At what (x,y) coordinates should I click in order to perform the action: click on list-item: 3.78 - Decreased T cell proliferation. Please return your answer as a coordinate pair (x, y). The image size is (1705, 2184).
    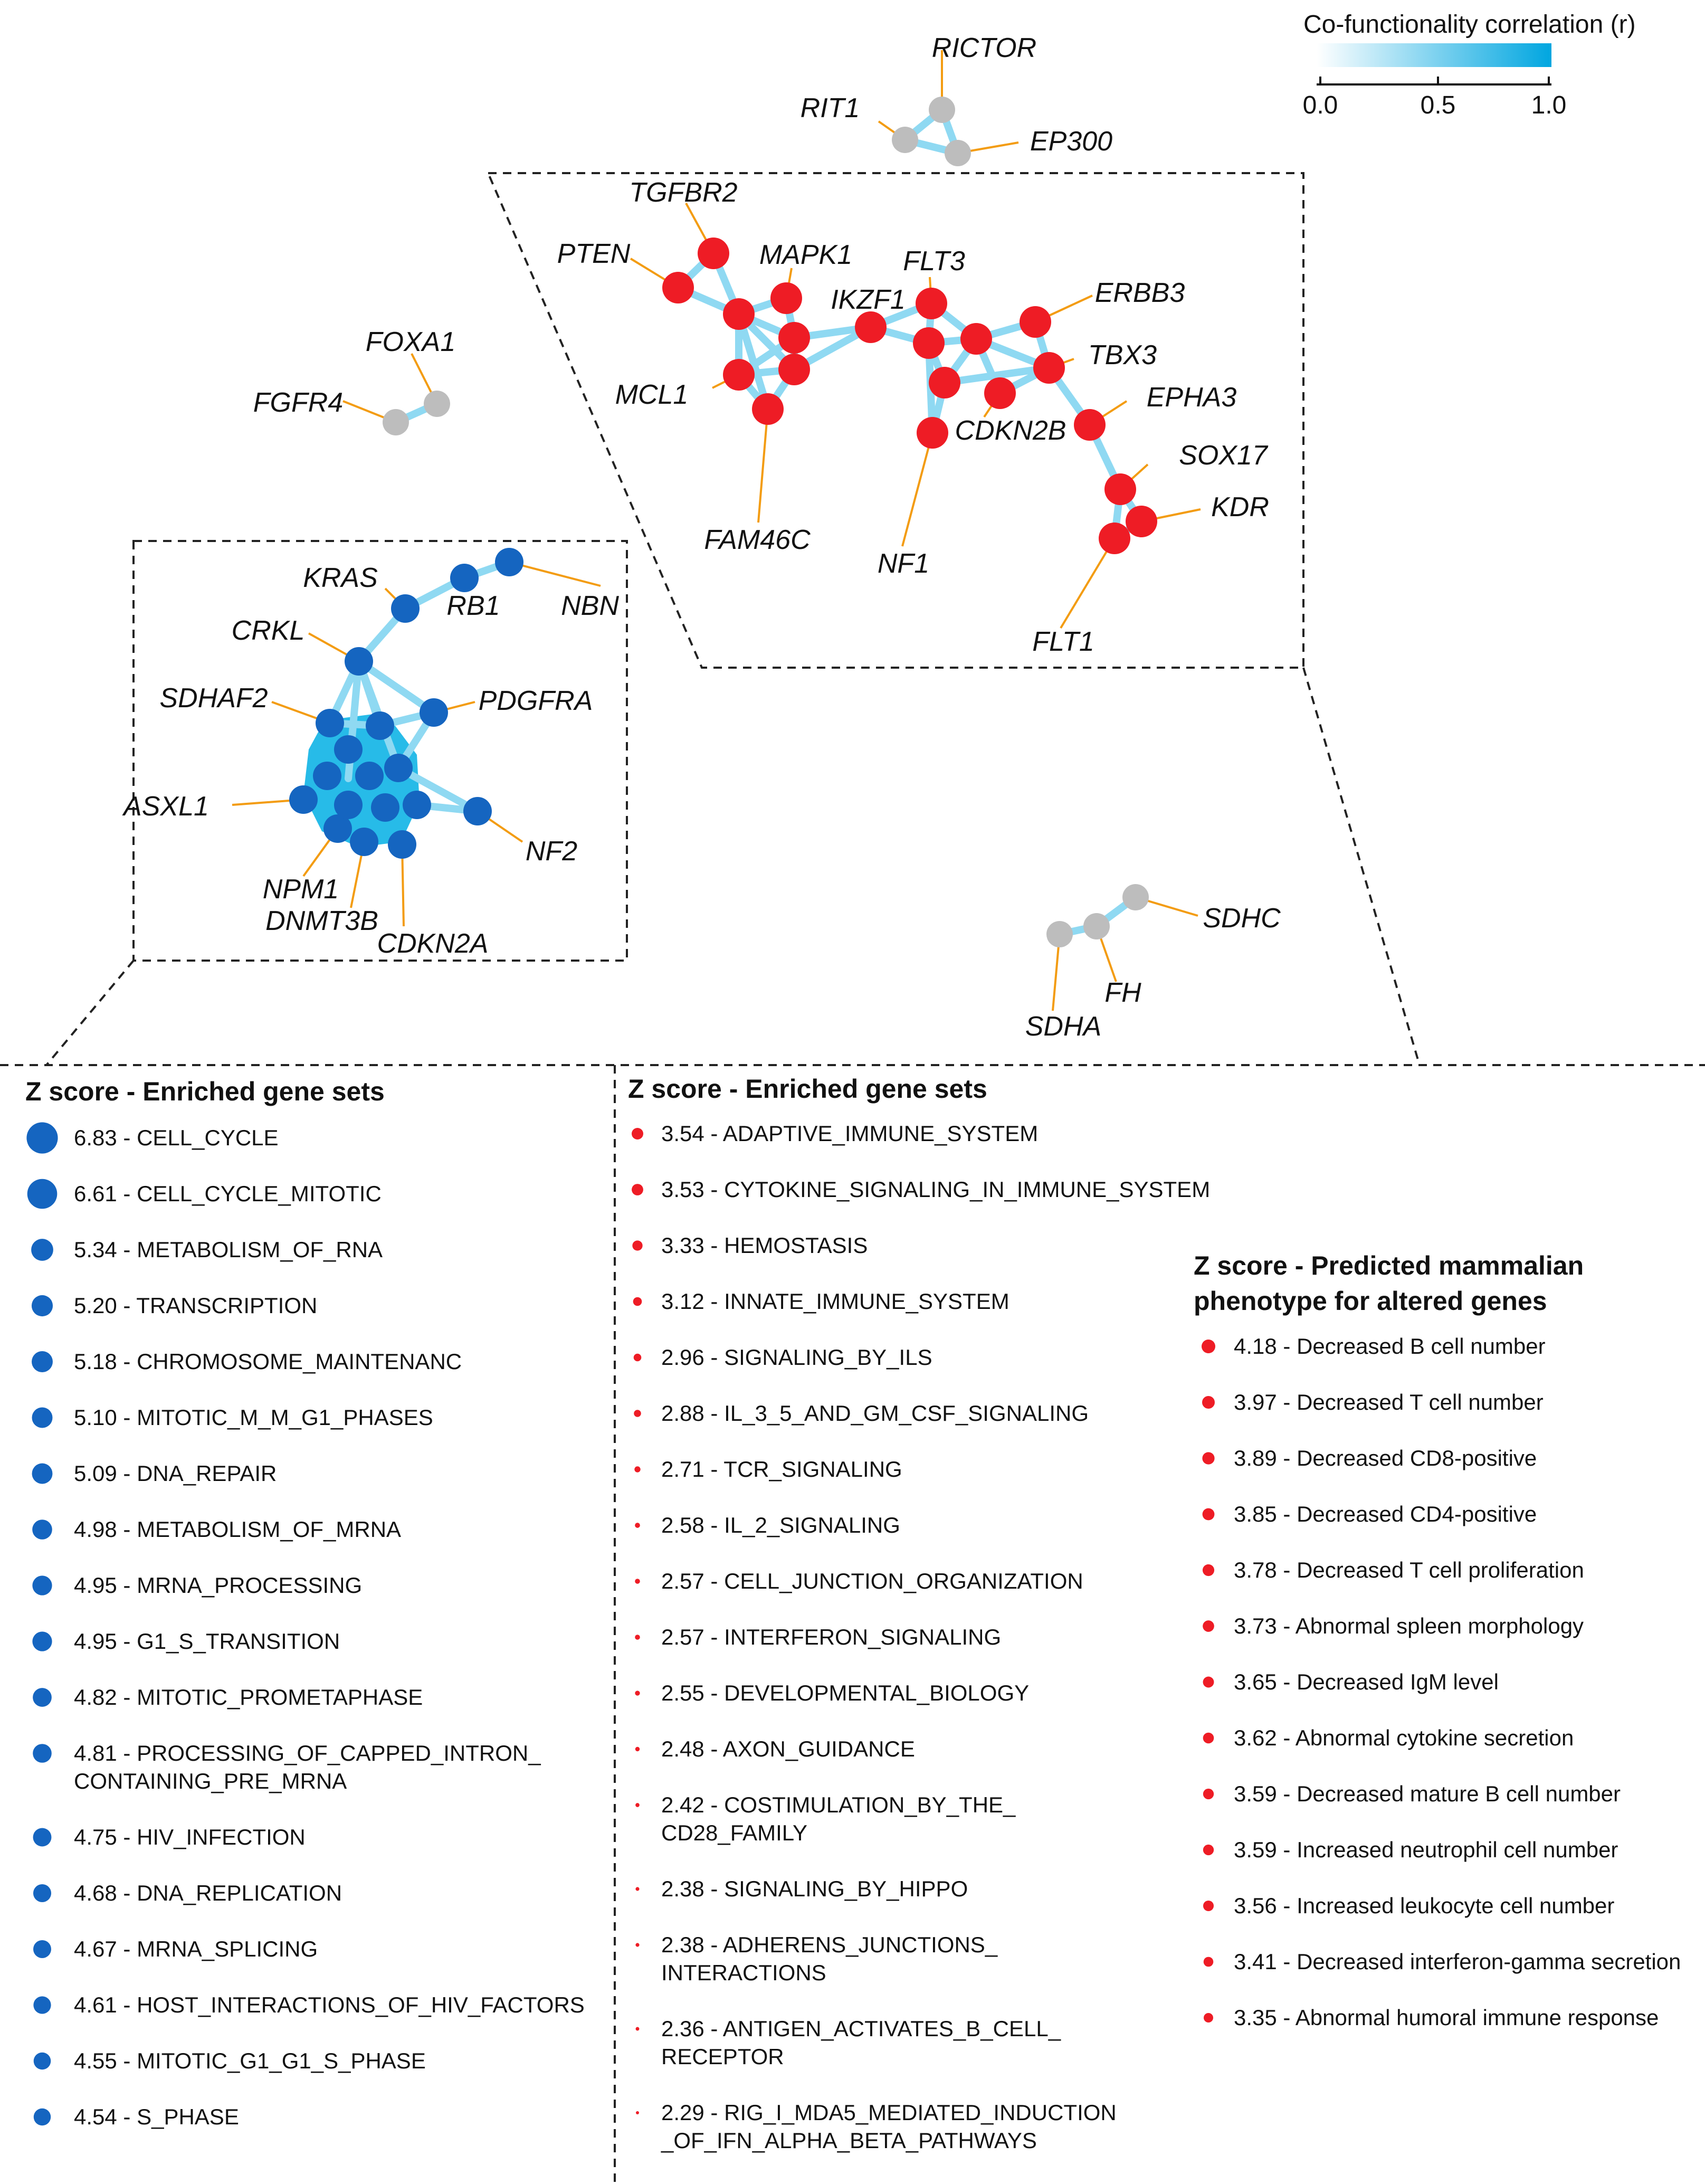
    Looking at the image, I should click on (1393, 1570).